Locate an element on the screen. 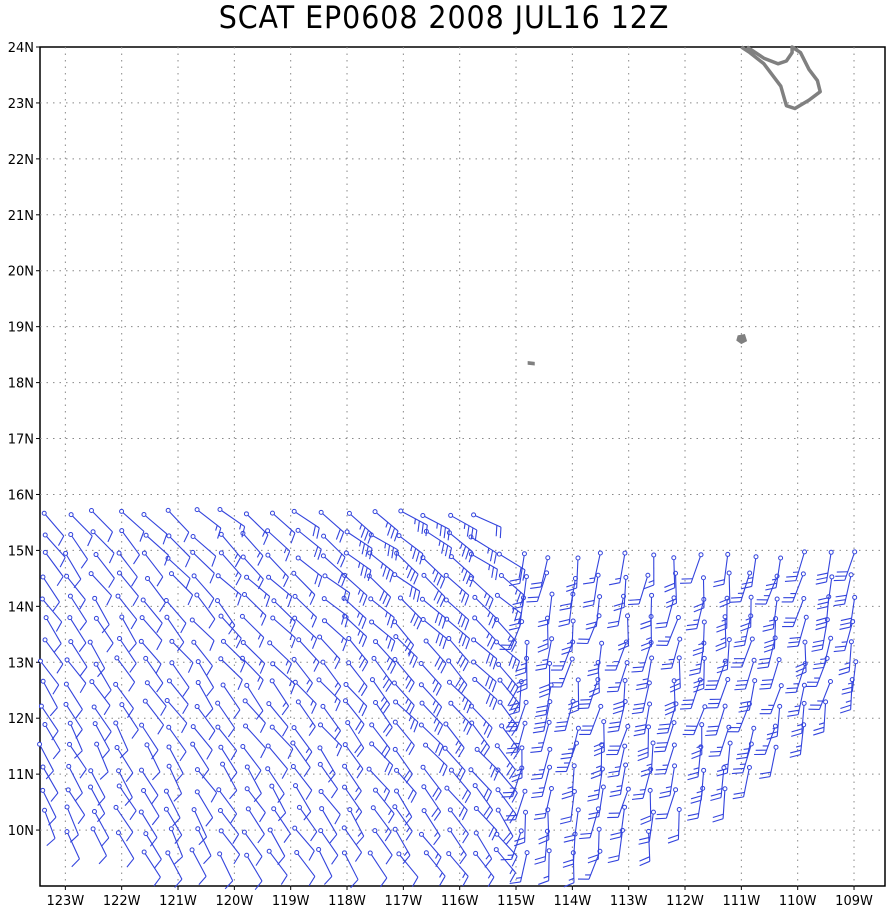  lon-tick-label: 112W is located at coordinates (685, 901).